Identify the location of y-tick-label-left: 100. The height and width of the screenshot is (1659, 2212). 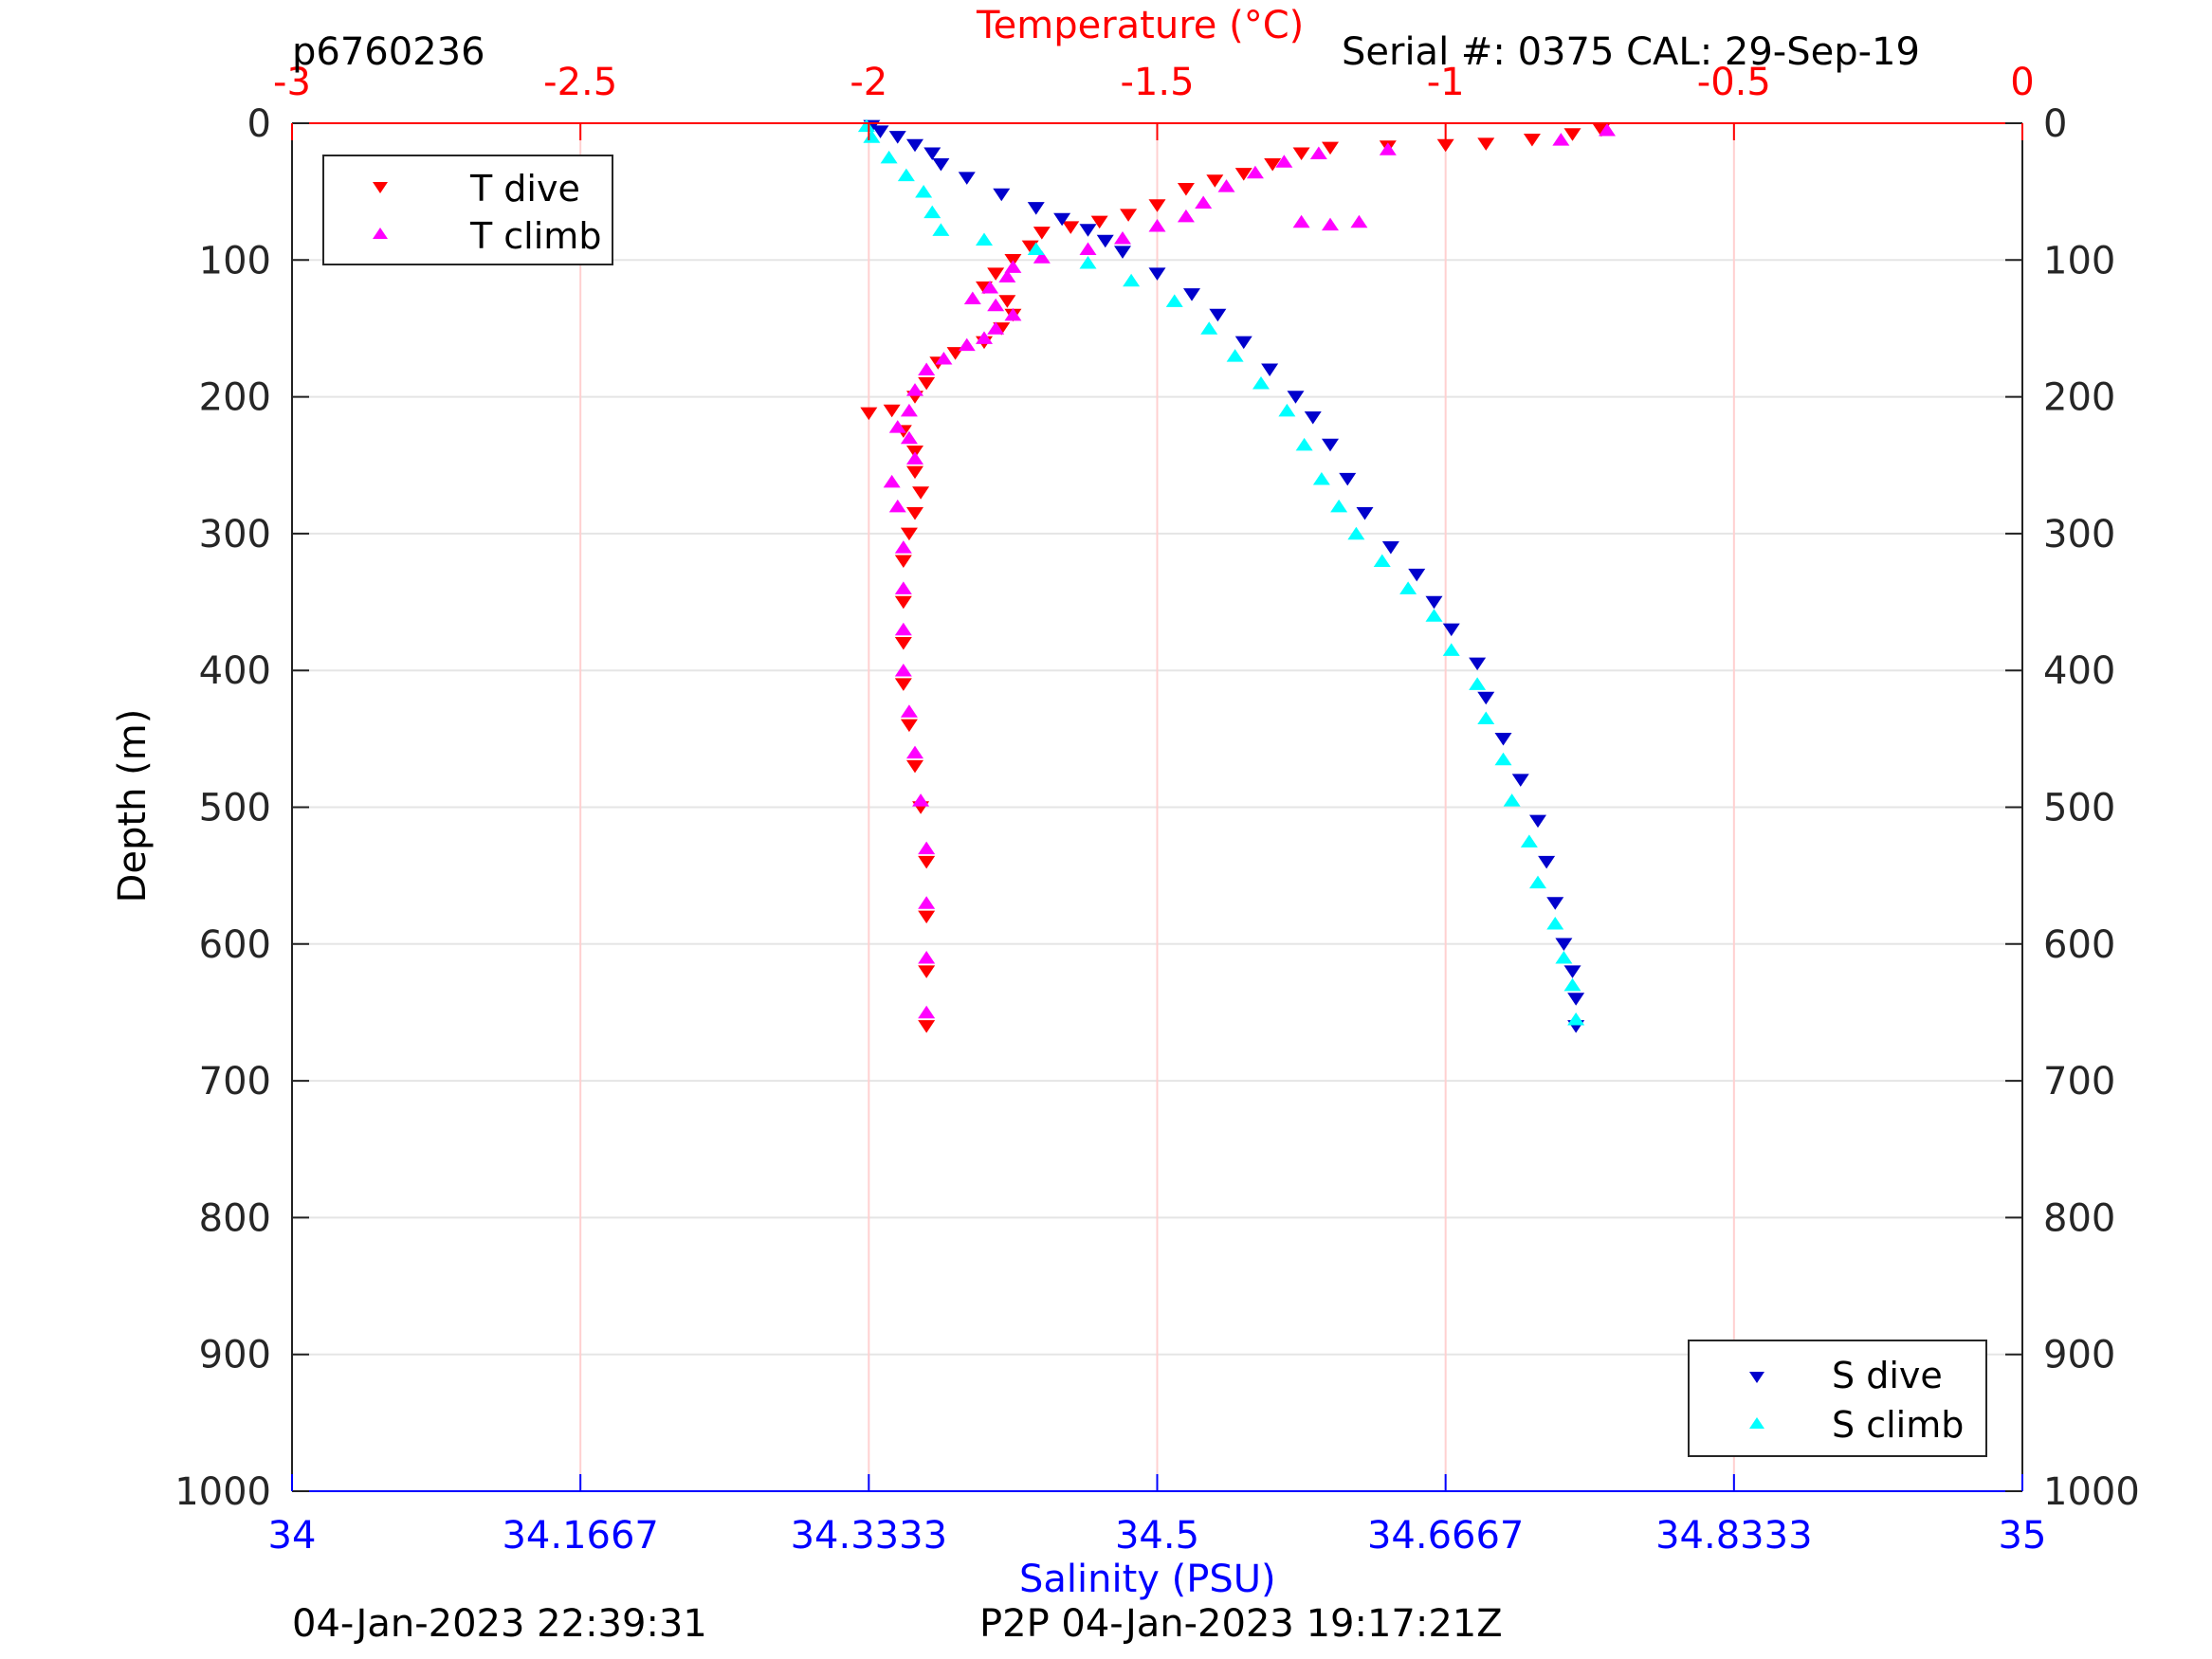
(235, 261).